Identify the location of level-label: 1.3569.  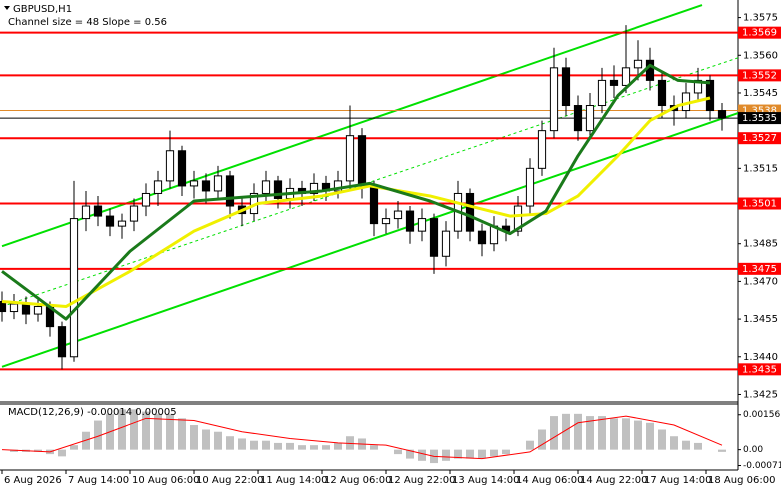
(759, 33).